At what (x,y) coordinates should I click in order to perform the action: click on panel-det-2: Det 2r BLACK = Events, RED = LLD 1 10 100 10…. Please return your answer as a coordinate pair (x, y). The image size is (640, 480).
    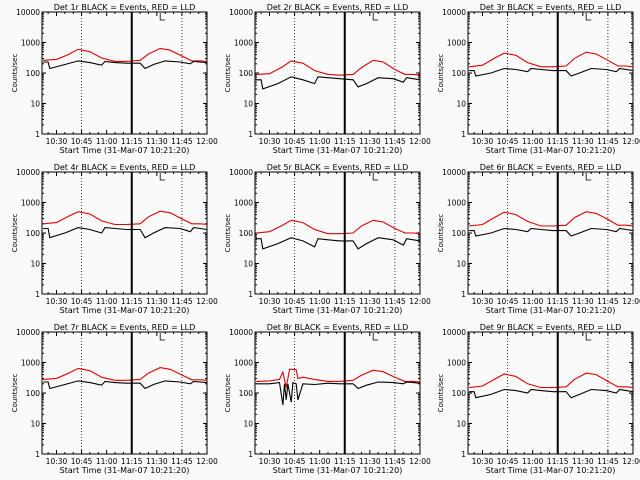
    Looking at the image, I should click on (327, 79).